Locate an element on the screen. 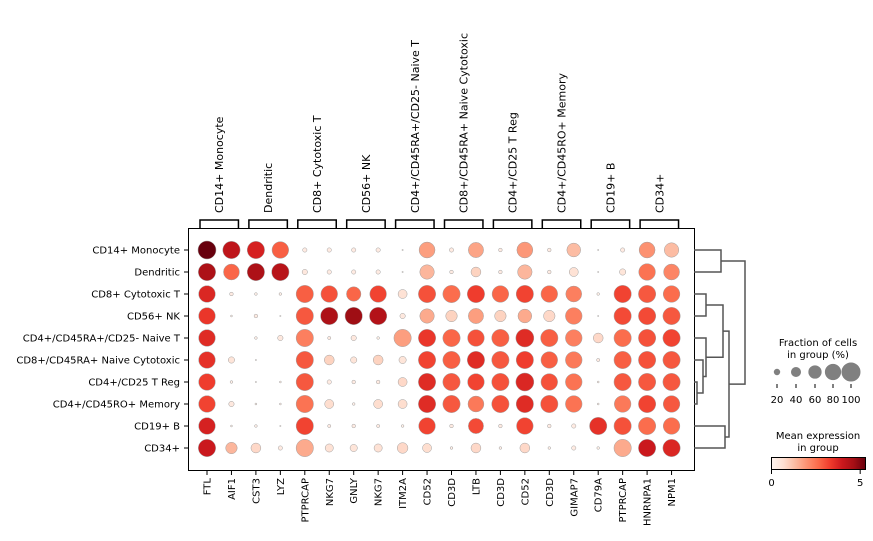 The height and width of the screenshot is (541, 873). cell-group-label: CD8+ Cytotoxic T is located at coordinates (136, 295).